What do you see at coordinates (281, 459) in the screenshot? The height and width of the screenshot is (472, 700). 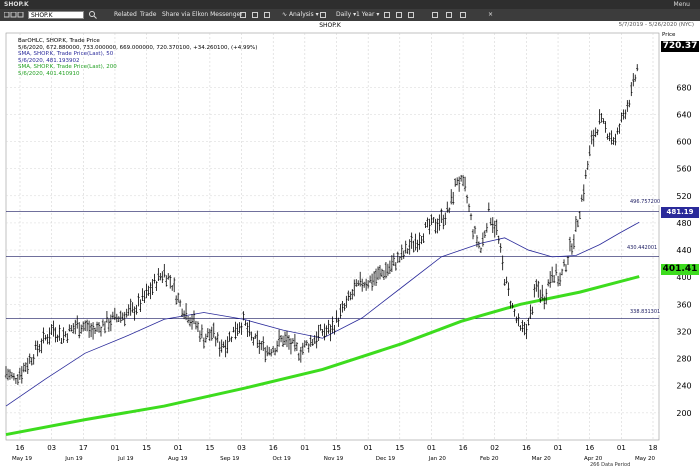 I see `x-month-label: Oct 19` at bounding box center [281, 459].